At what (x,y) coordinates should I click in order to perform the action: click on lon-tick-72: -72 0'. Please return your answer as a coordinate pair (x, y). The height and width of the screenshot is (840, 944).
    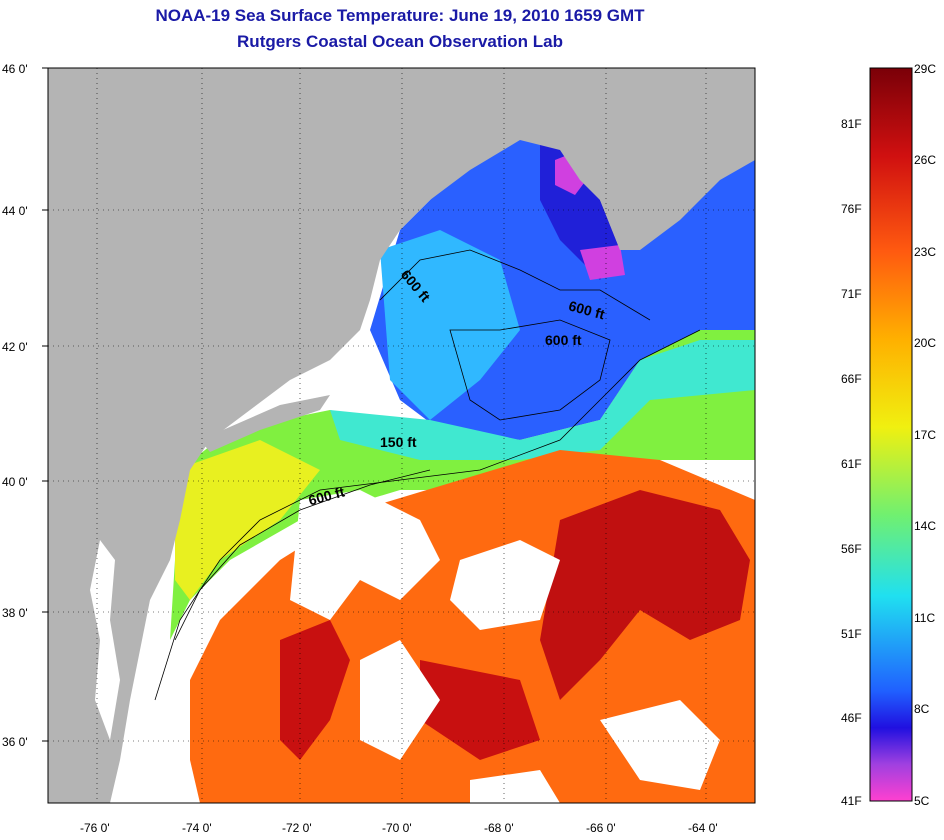
    Looking at the image, I should click on (297, 828).